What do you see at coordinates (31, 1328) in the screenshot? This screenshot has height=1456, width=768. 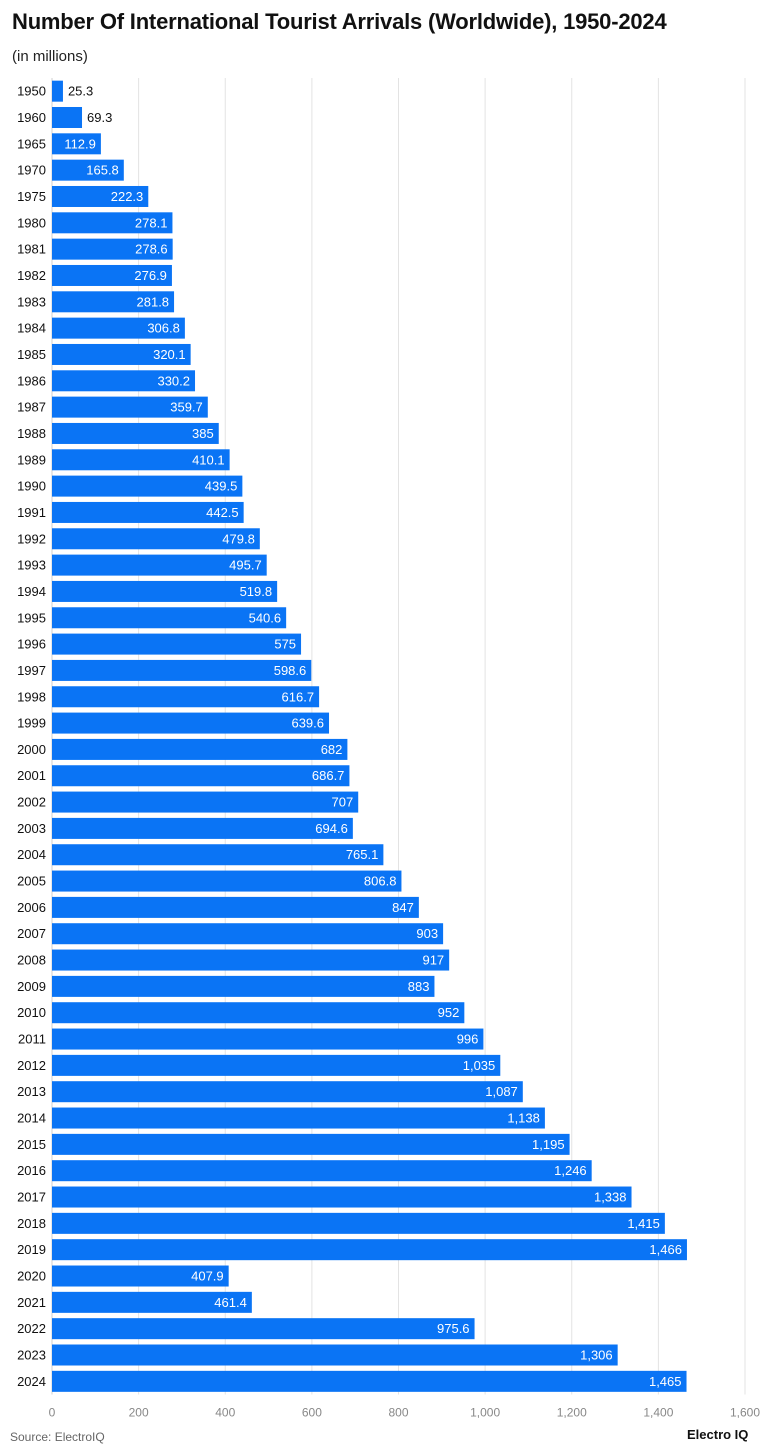 I see `y-tick-label: 2022` at bounding box center [31, 1328].